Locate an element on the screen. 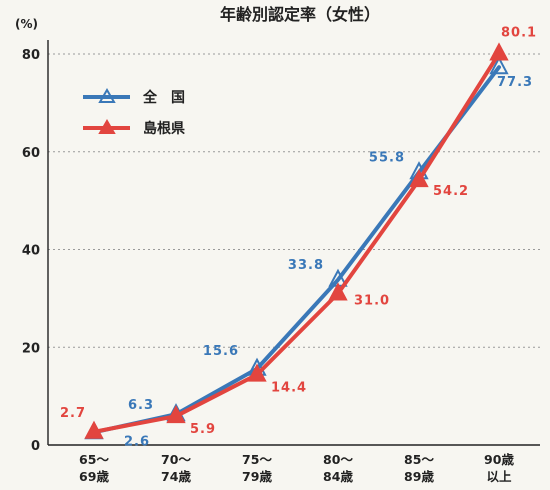  data-label: 55.8 is located at coordinates (387, 157).